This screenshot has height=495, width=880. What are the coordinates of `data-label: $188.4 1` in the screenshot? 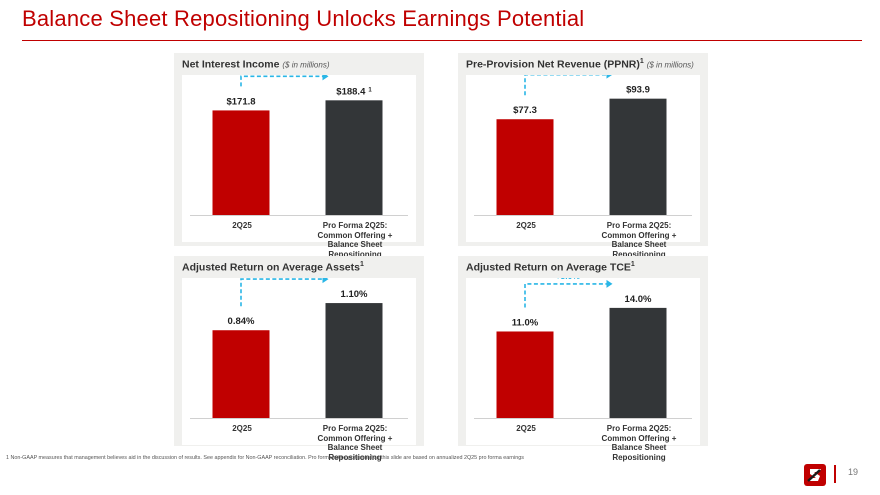 It's located at (354, 91).